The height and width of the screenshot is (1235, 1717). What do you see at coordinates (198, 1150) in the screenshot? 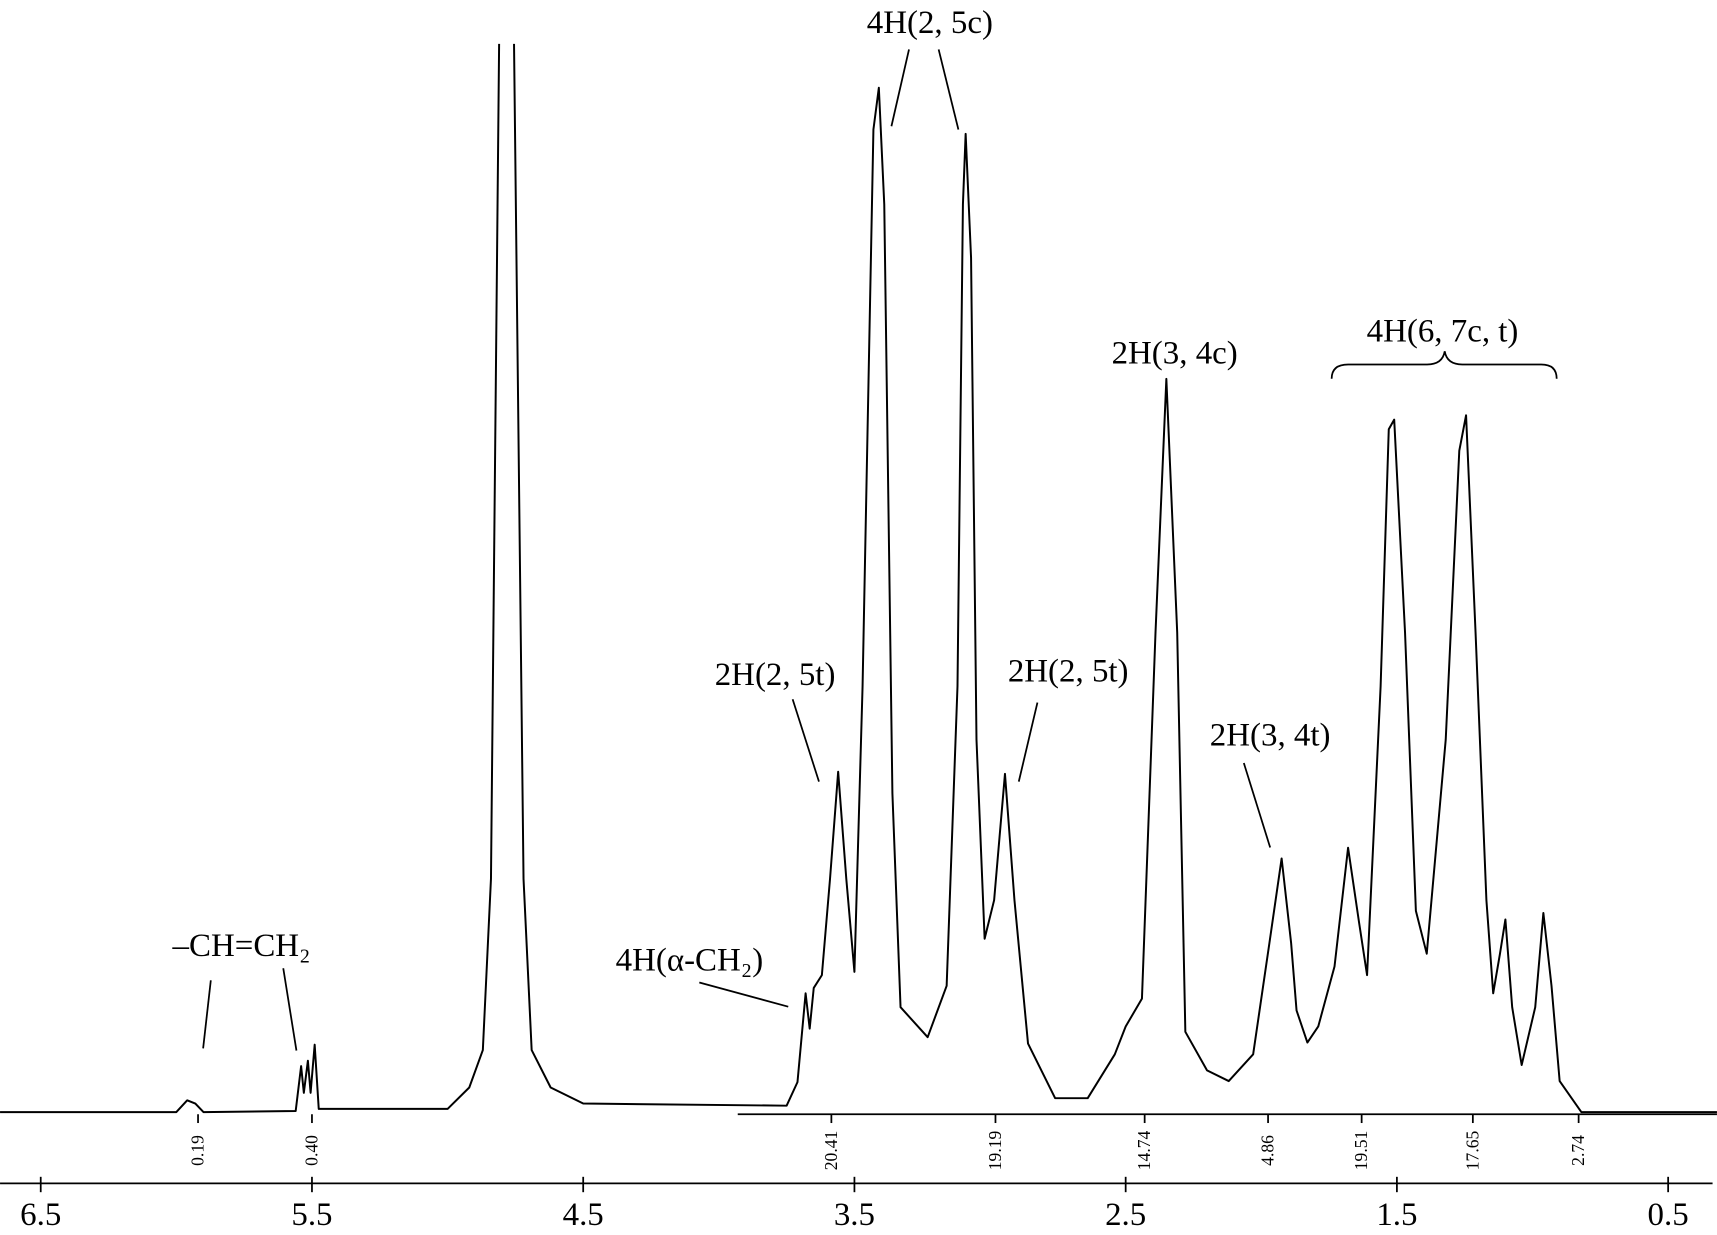
I see `integral-label: 0.19` at bounding box center [198, 1150].